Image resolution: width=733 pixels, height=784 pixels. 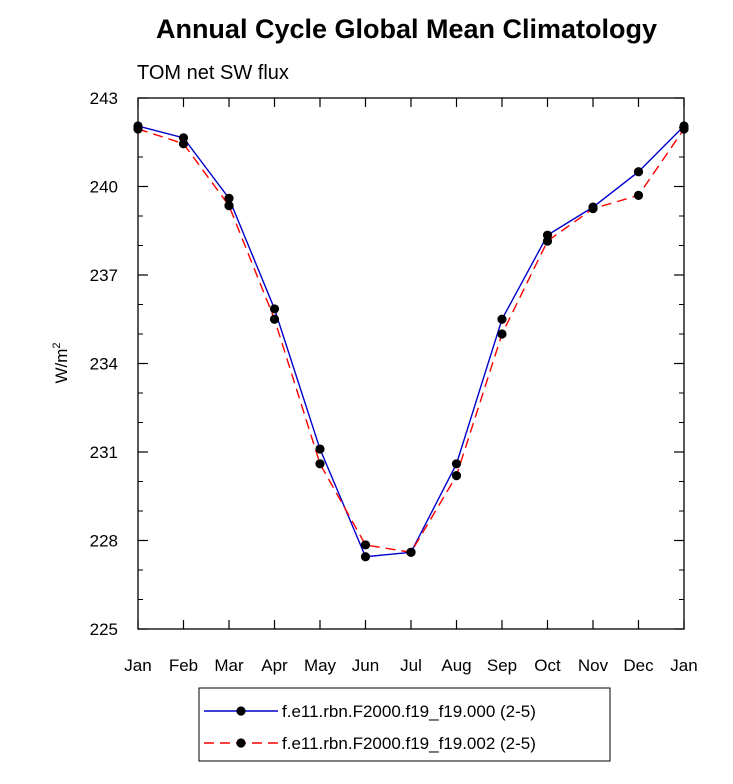 I want to click on legend-box, so click(x=404, y=724).